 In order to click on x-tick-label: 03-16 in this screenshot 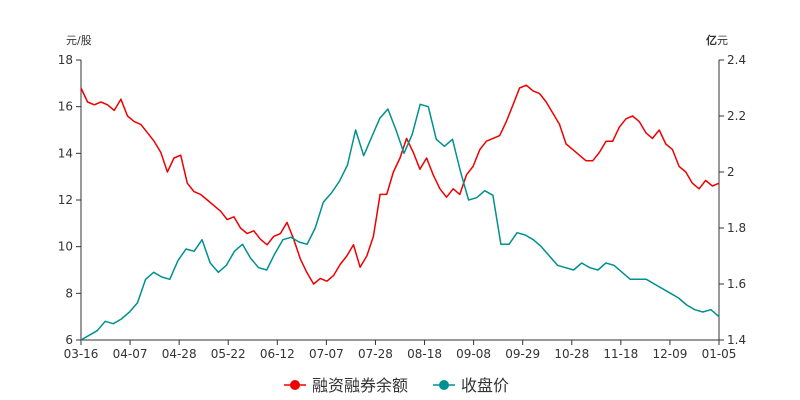, I will do `click(81, 354)`.